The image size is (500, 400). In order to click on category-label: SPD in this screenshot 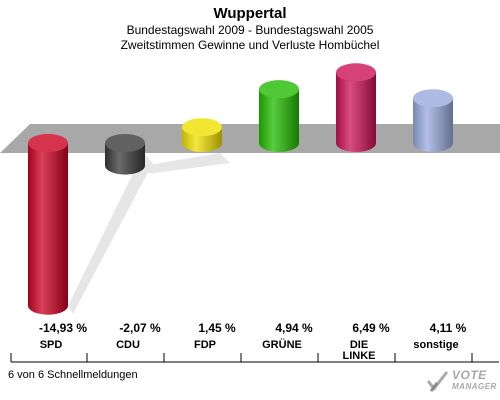, I will do `click(51, 345)`.